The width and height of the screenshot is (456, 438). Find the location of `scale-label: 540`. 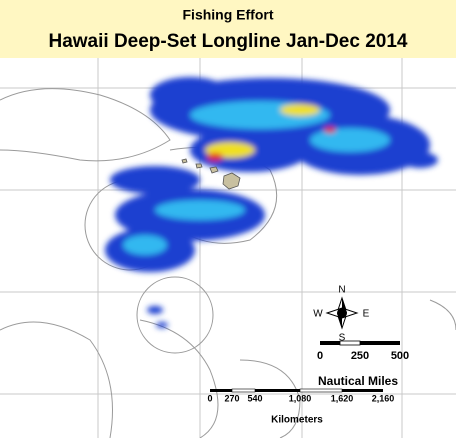

scale-label: 540 is located at coordinates (254, 398).